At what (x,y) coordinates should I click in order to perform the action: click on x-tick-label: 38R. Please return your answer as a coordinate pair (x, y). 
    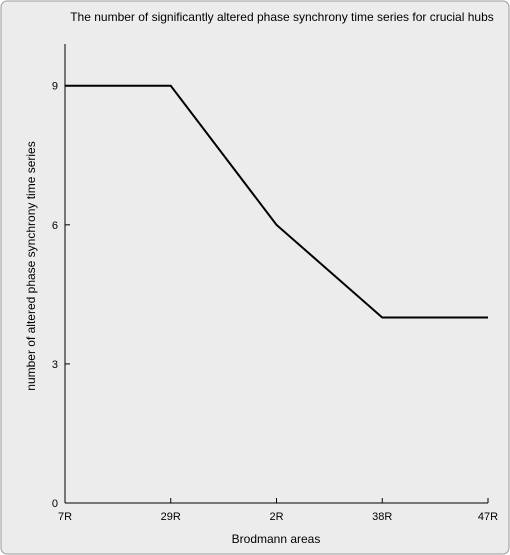
    Looking at the image, I should click on (382, 517).